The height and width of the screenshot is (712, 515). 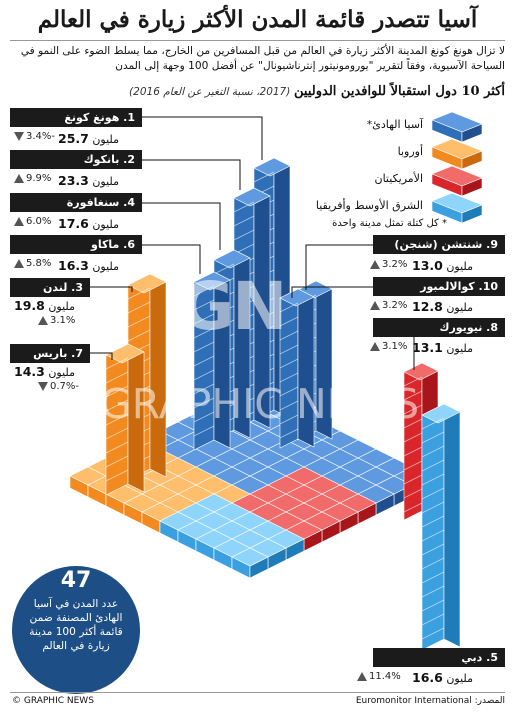 What do you see at coordinates (44, 371) in the screenshot?
I see `city-value-paris: مليون 14.3` at bounding box center [44, 371].